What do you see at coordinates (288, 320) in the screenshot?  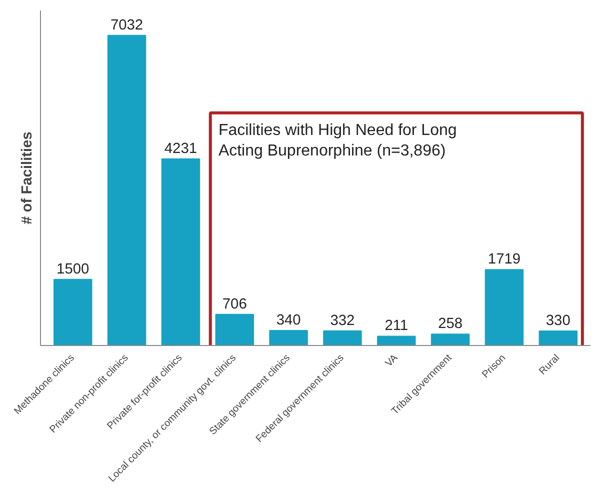 I see `data-label: 340` at bounding box center [288, 320].